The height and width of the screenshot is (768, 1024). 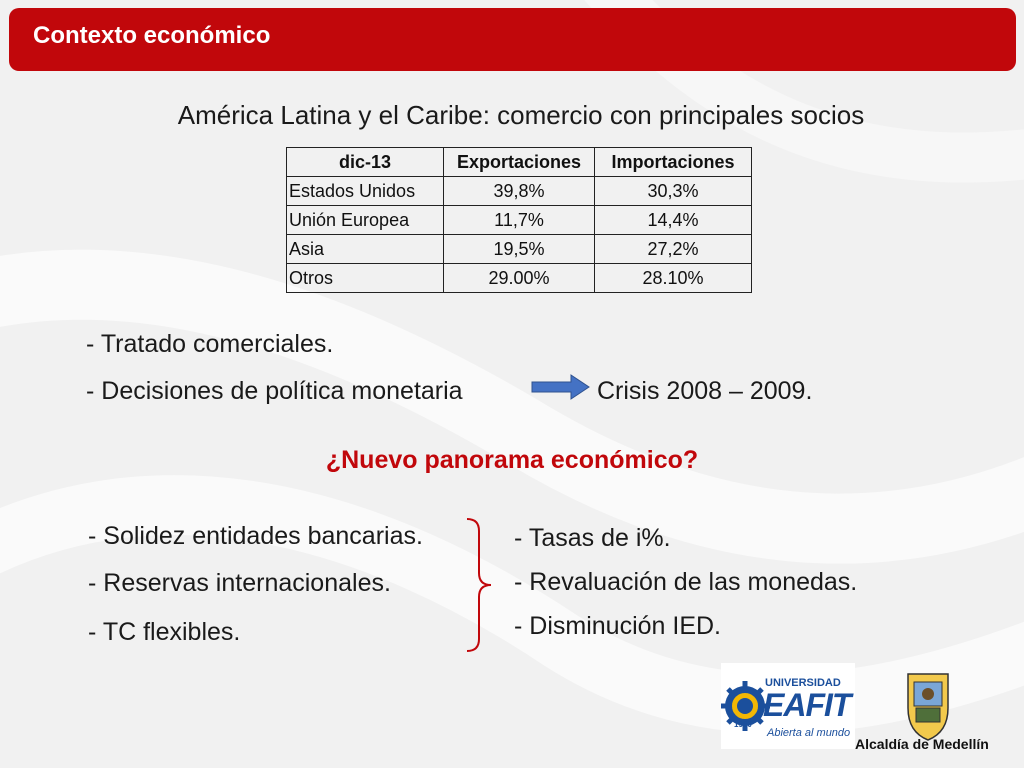 What do you see at coordinates (673, 191) in the screenshot?
I see `table-cell: 30,3%` at bounding box center [673, 191].